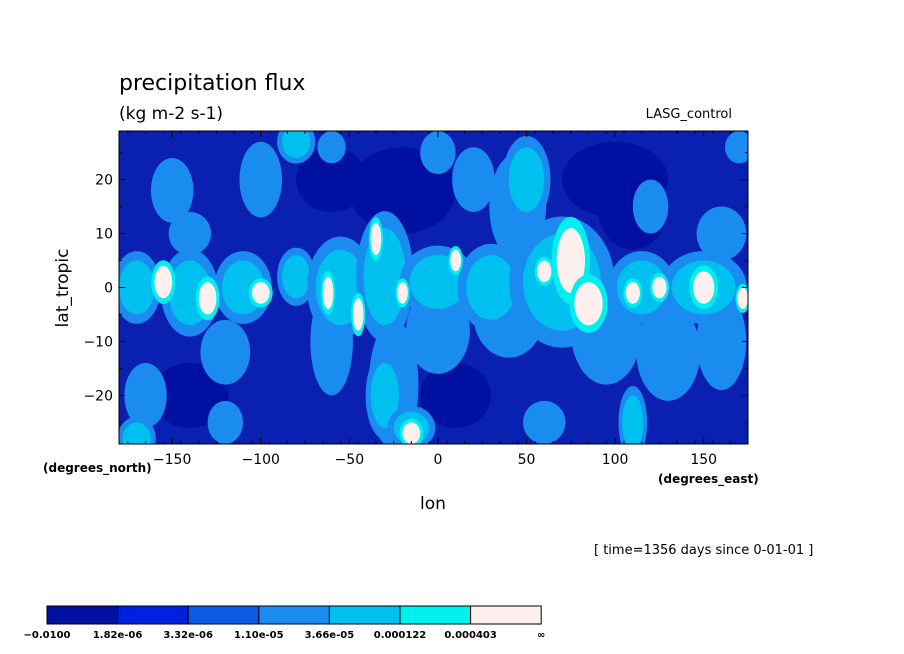  What do you see at coordinates (703, 460) in the screenshot?
I see `x-tick-label: 150` at bounding box center [703, 460].